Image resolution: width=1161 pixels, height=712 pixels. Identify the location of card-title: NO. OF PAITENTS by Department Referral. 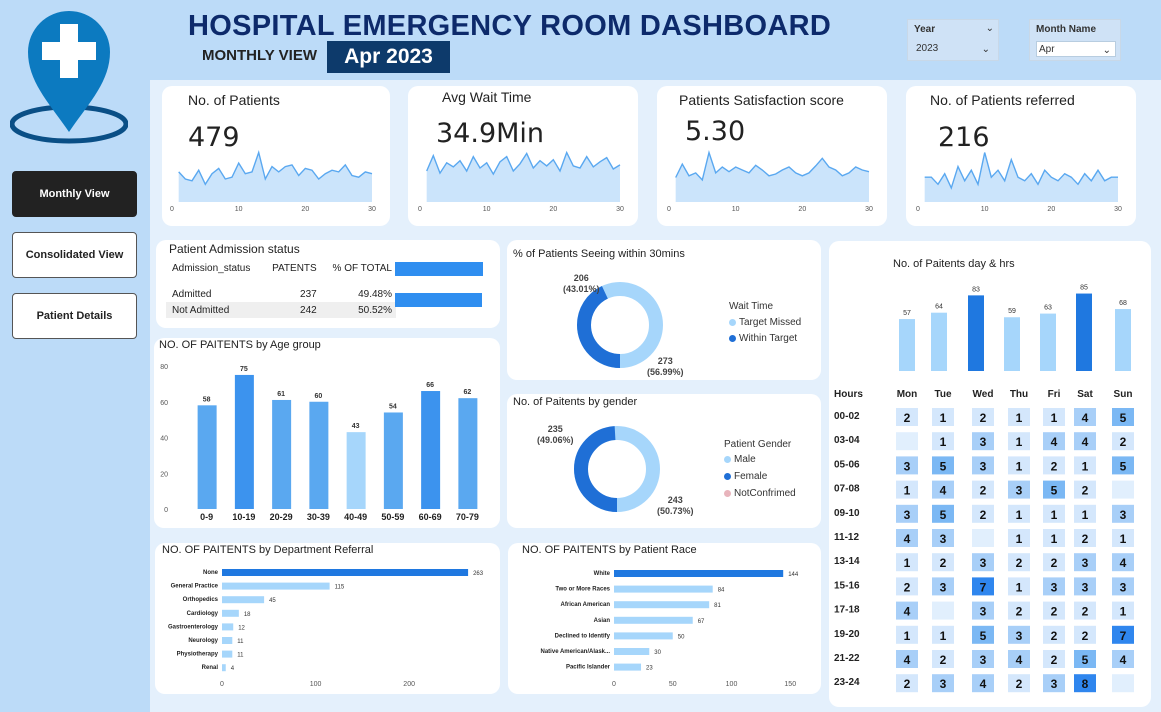
(268, 550).